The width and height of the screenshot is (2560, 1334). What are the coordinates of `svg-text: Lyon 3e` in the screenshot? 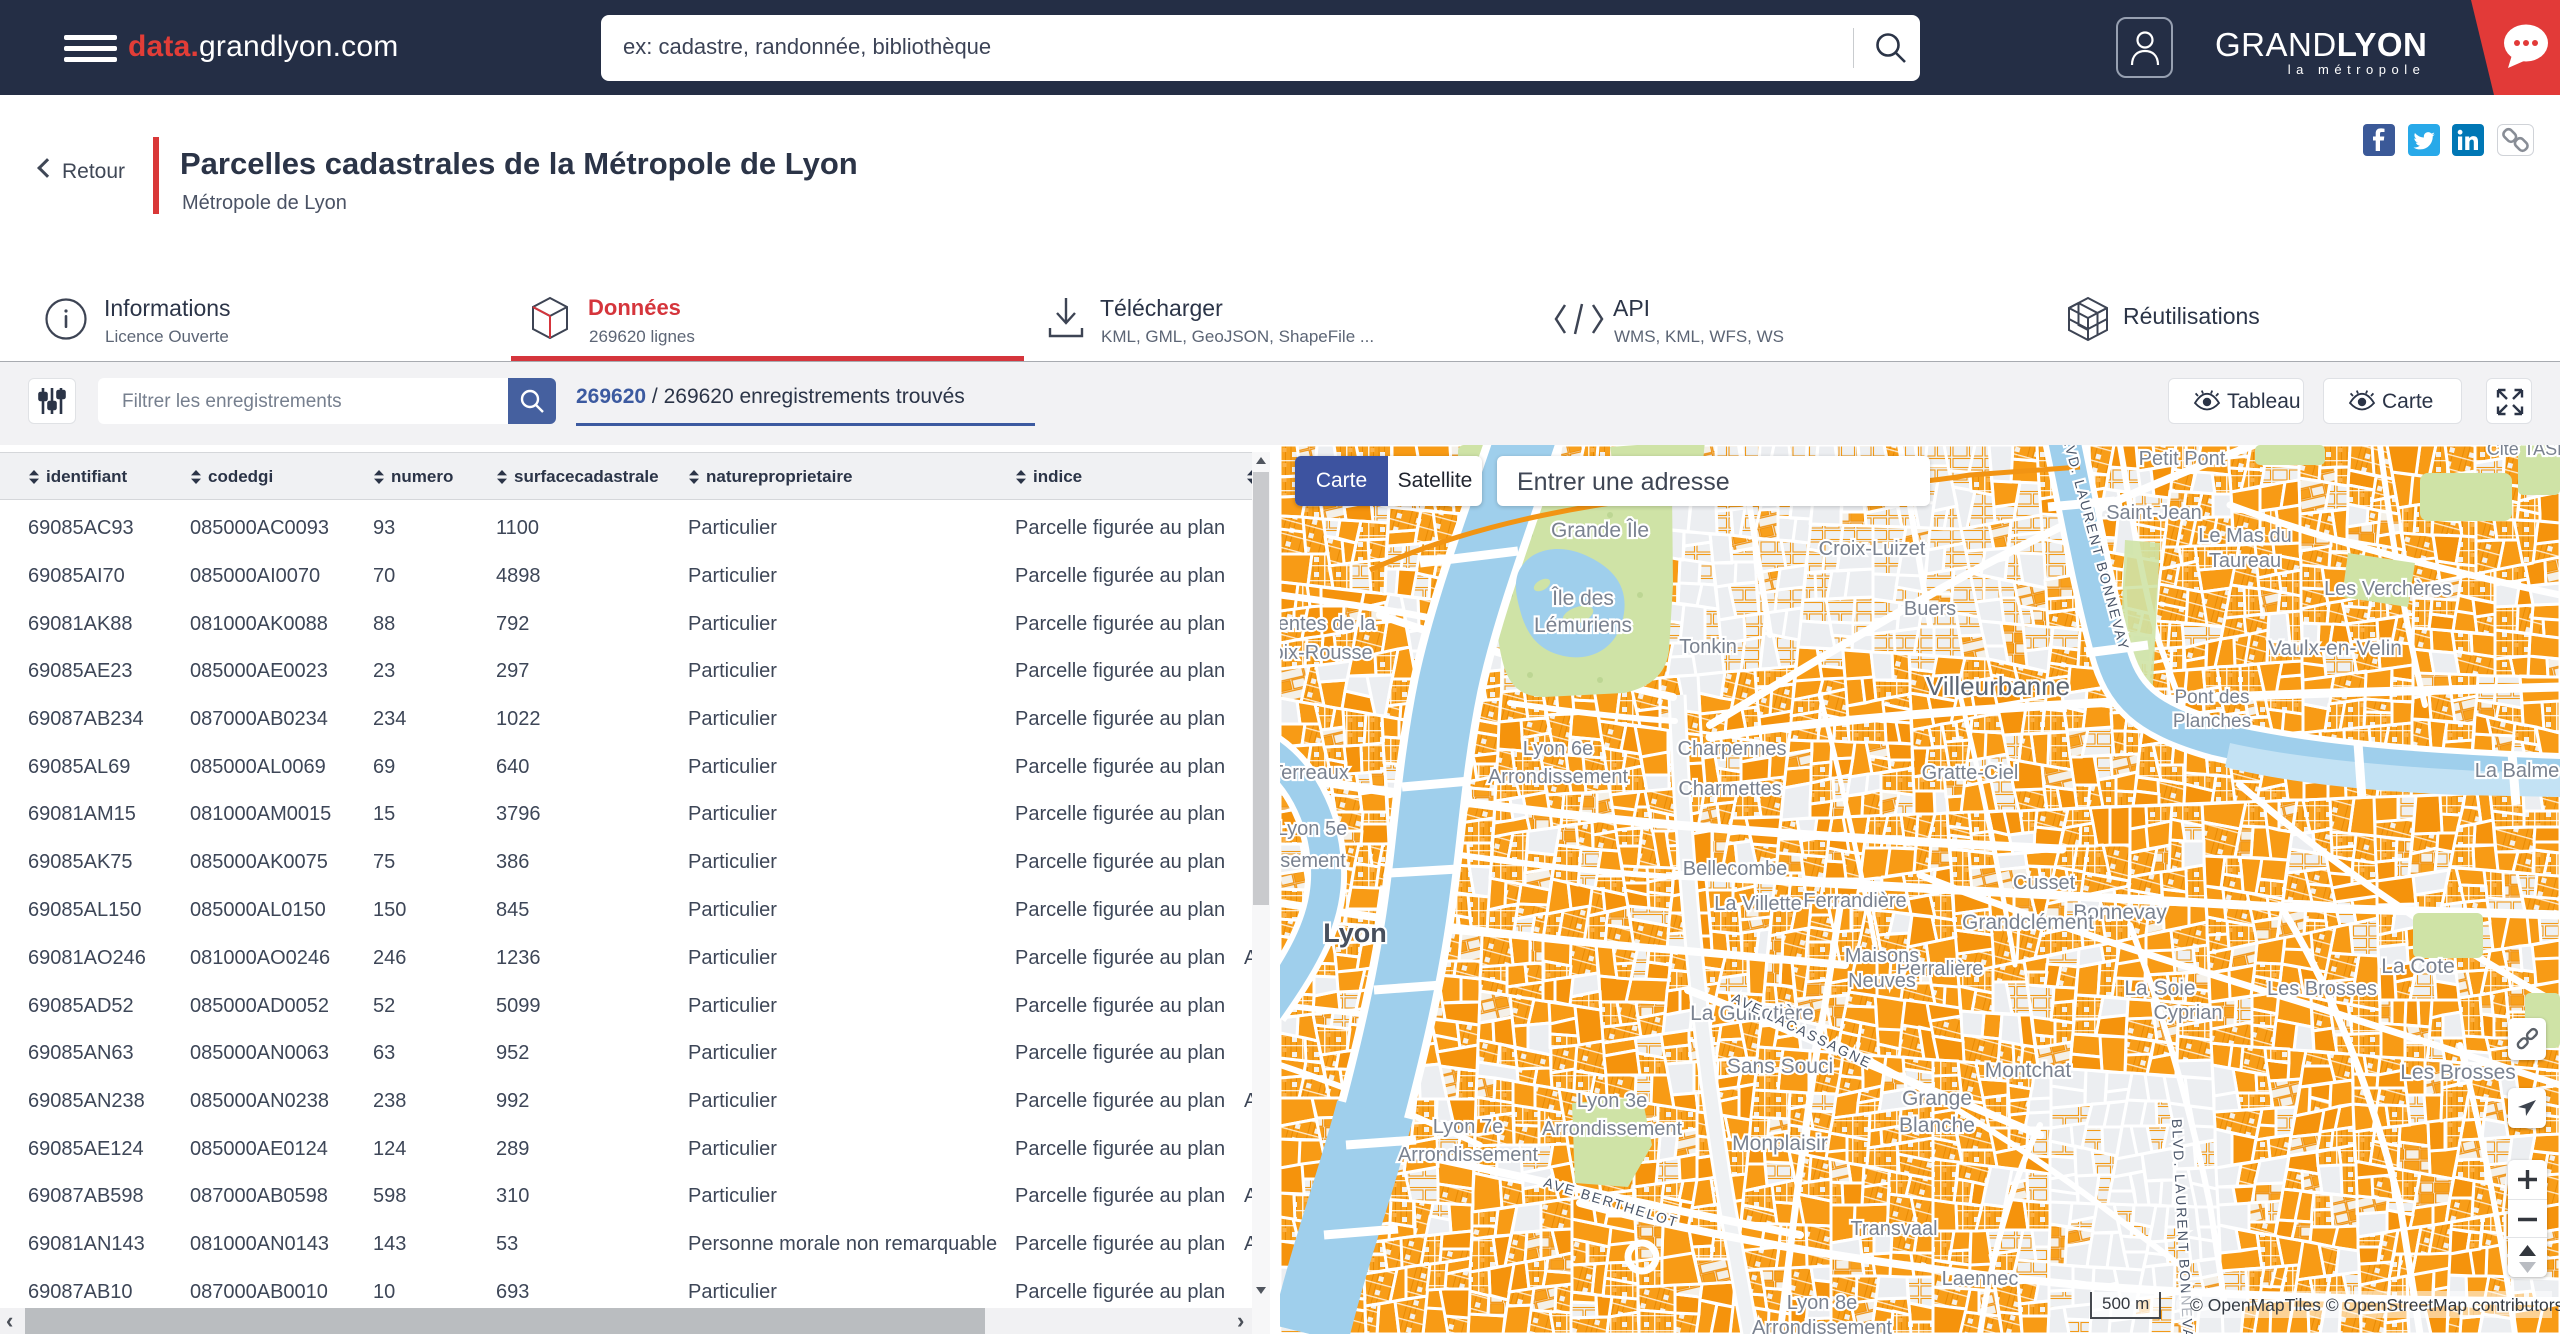 It's located at (1612, 1101).